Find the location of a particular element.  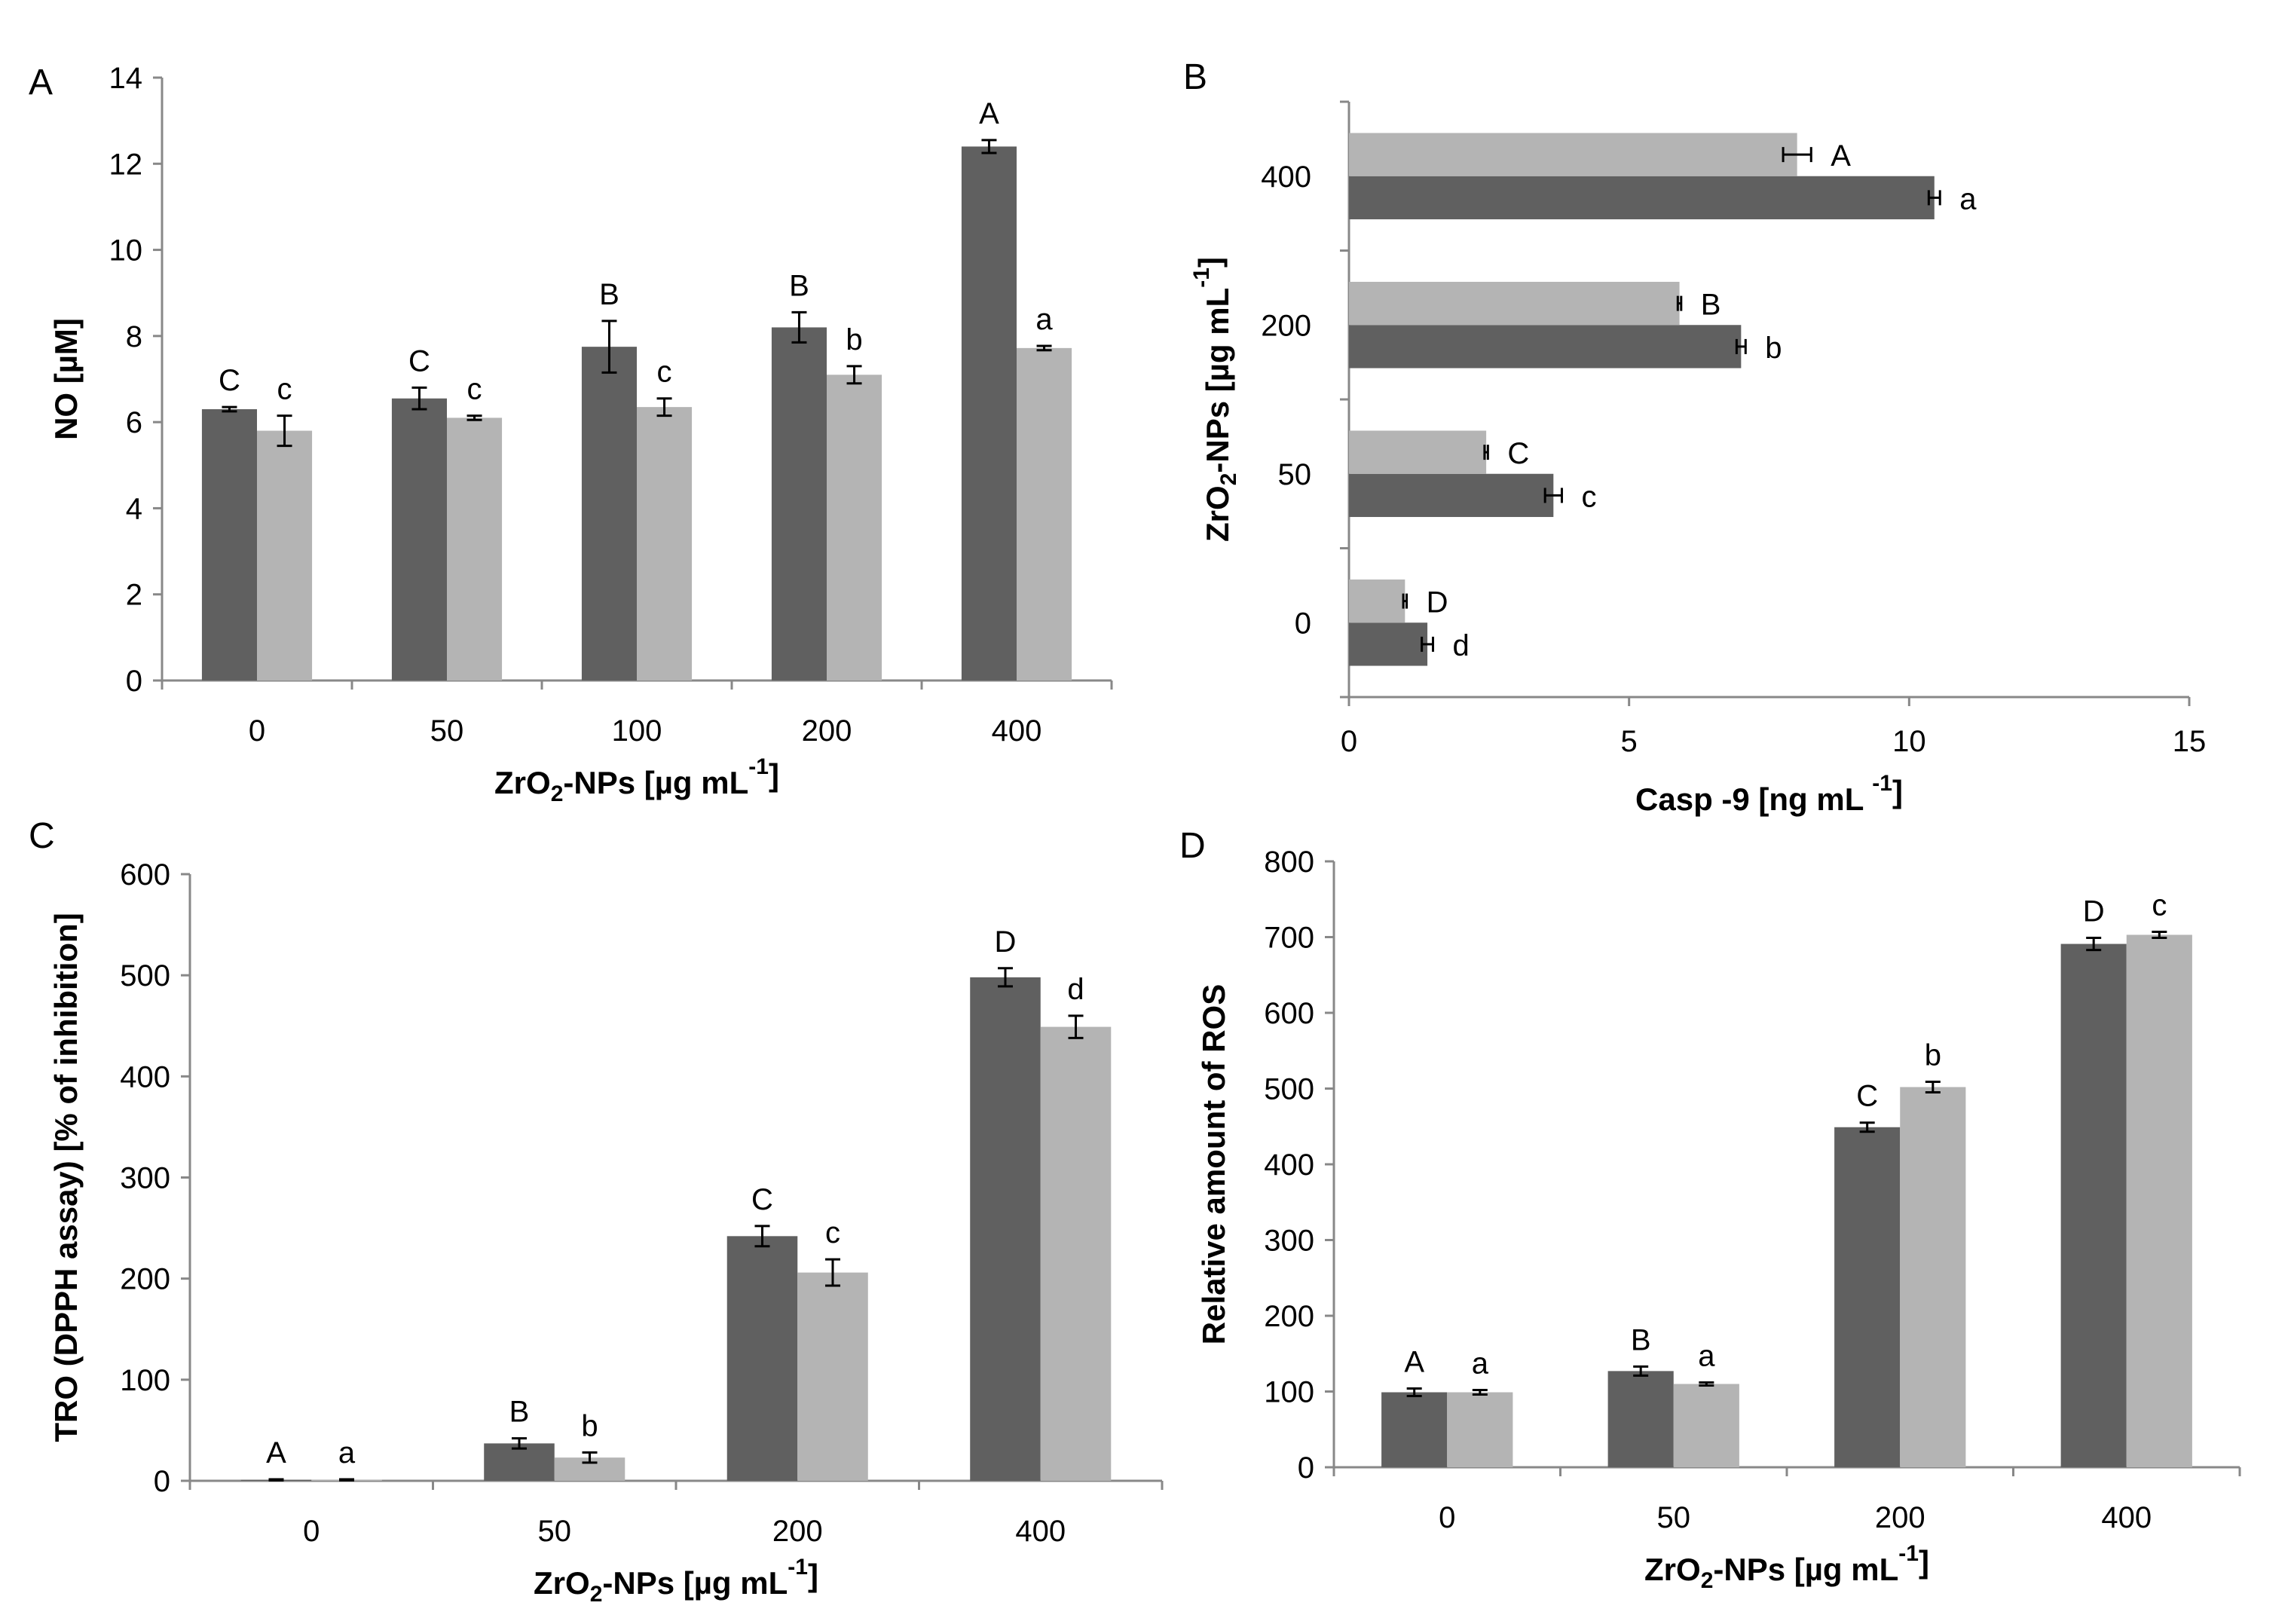

y-tick-label: 700 is located at coordinates (1289, 938).